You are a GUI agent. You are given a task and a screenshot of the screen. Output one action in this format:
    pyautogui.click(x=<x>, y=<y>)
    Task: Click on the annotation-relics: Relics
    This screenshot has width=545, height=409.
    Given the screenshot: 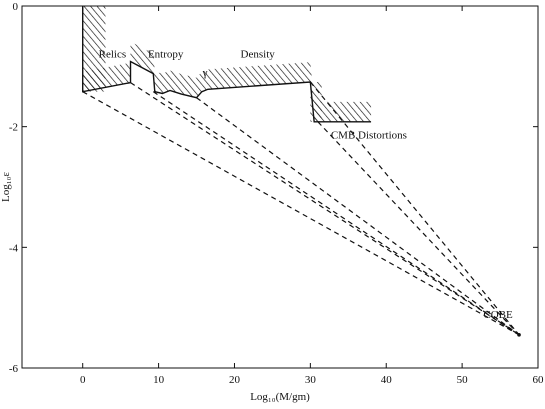 What is the action you would take?
    pyautogui.click(x=113, y=54)
    